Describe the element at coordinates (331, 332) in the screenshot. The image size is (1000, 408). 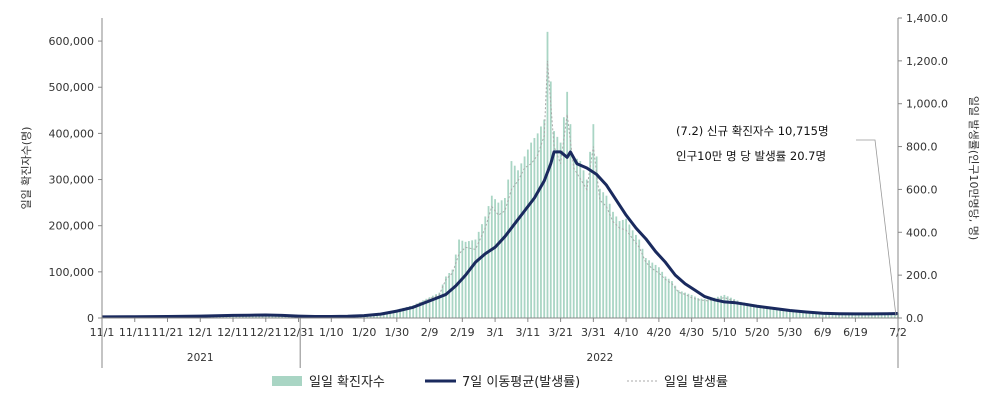
I see `x-tick-label-7: 1/10` at that location.